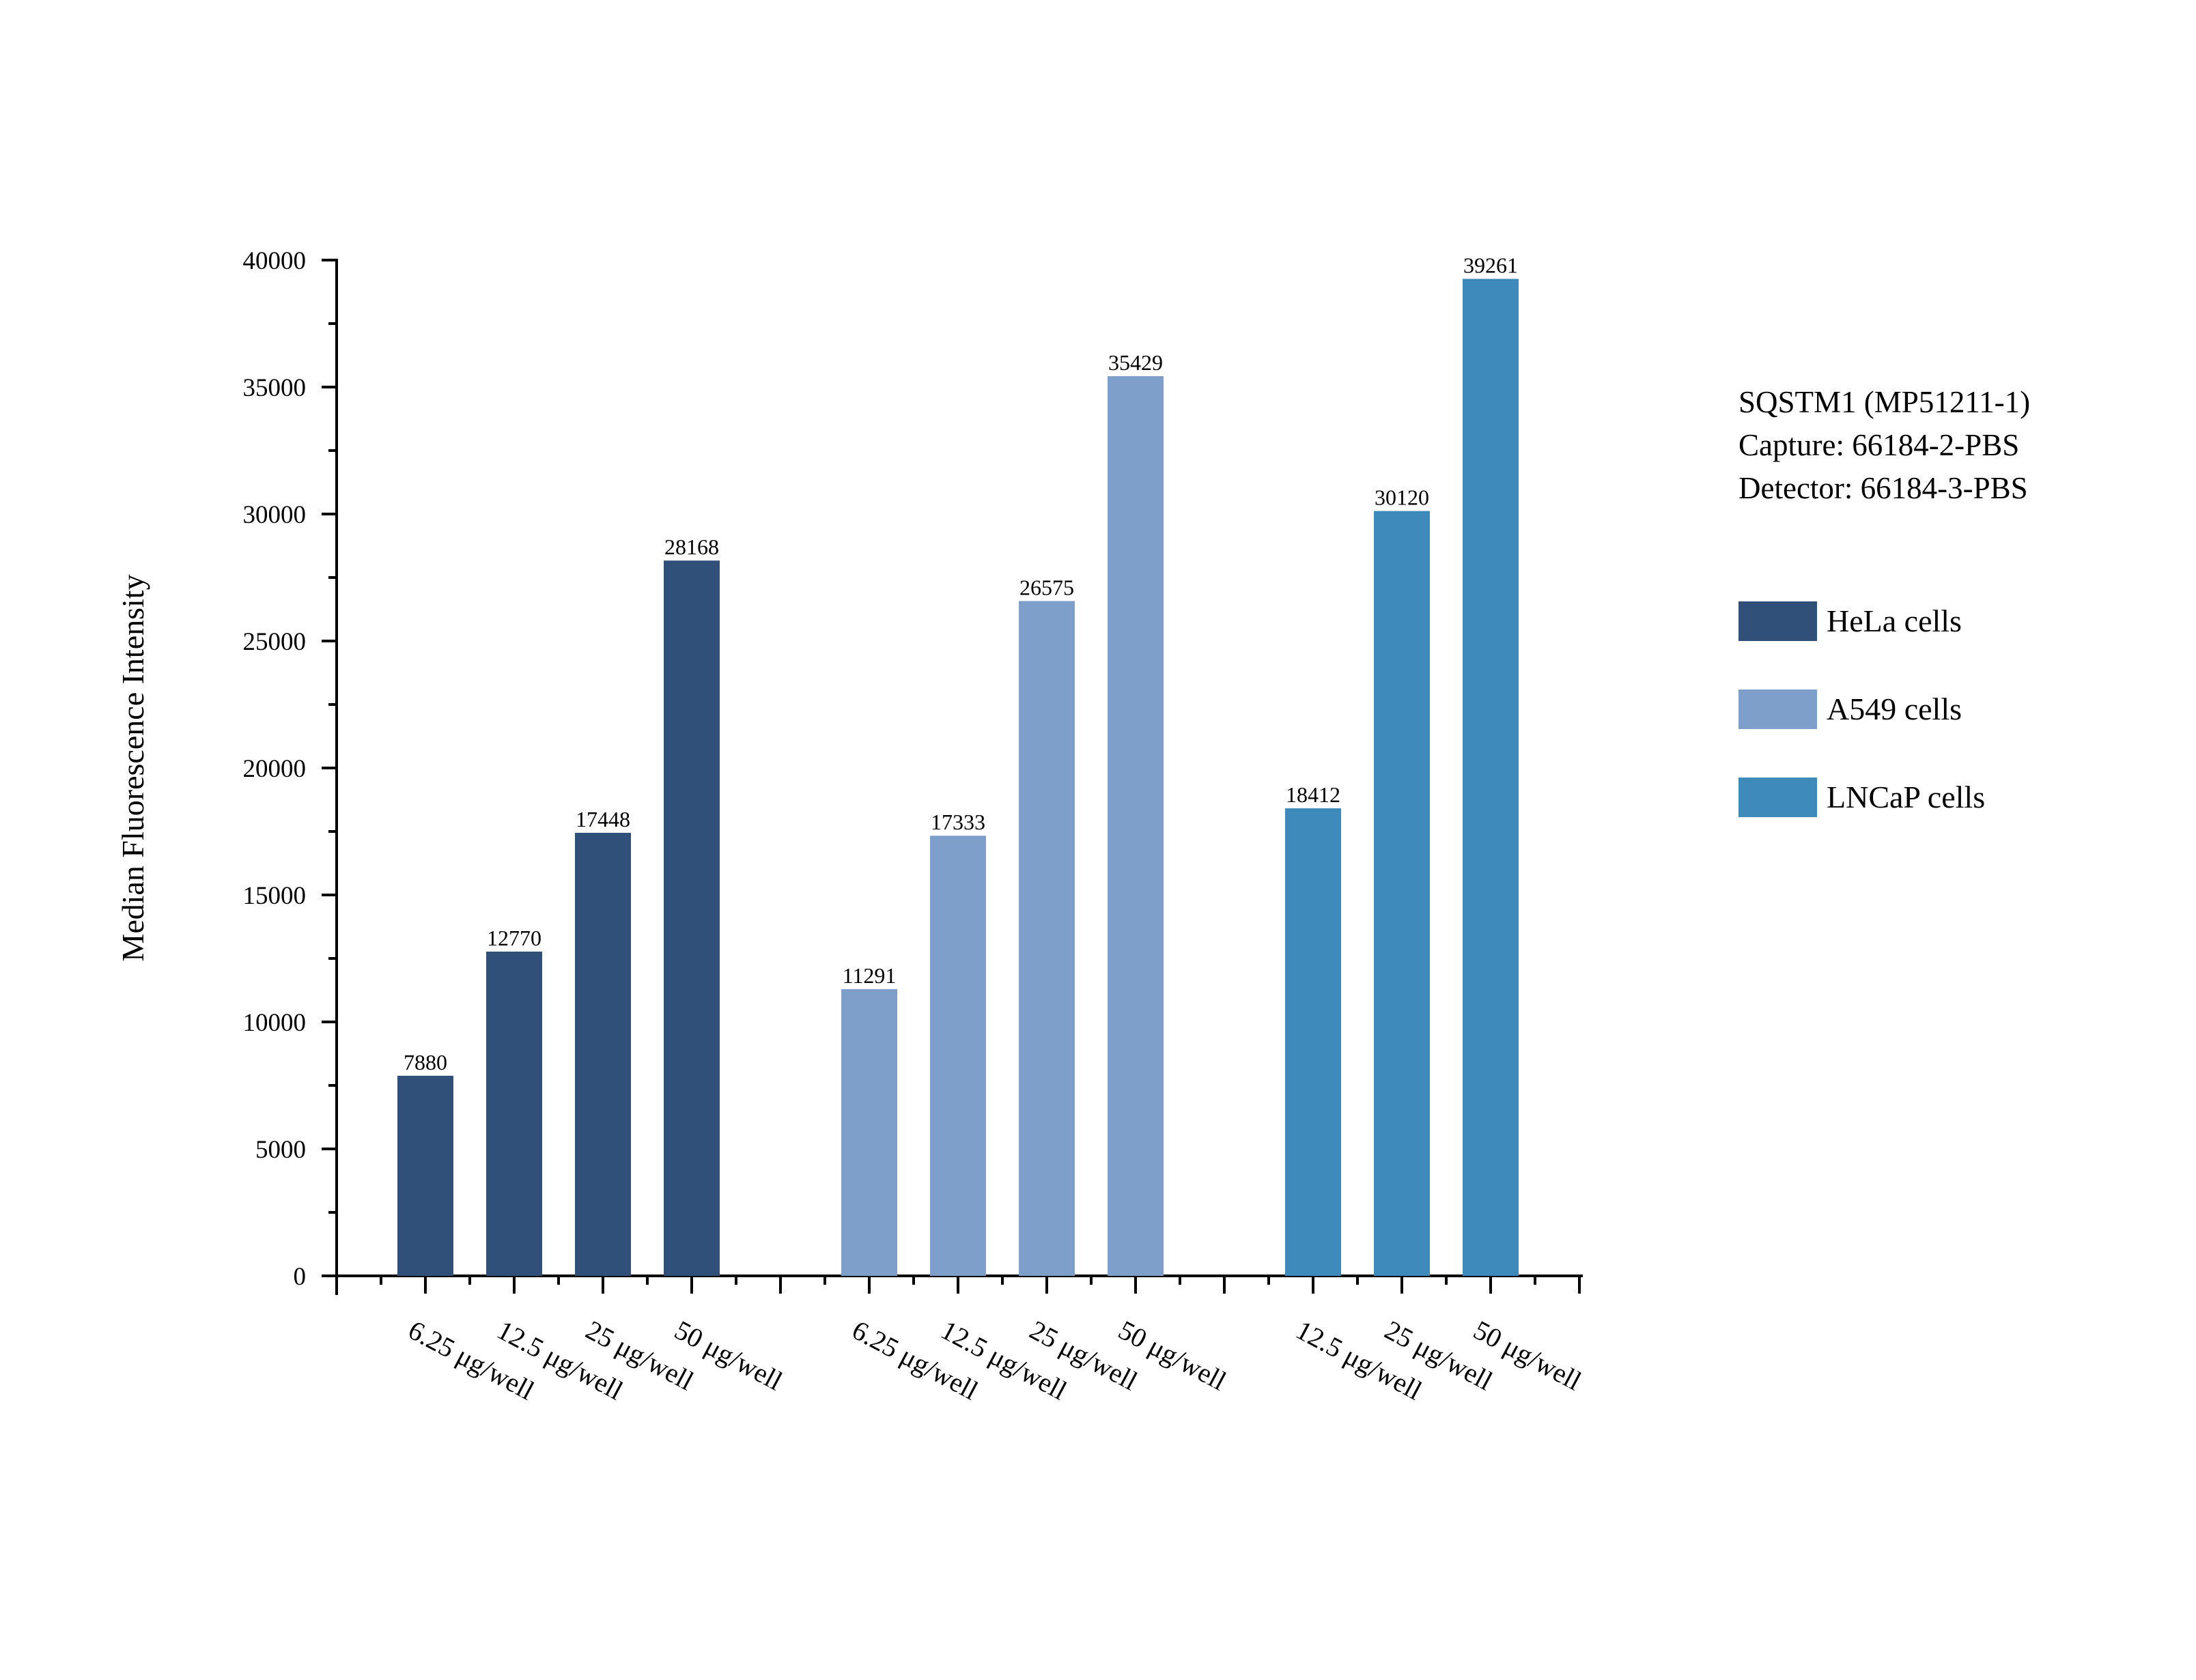  I want to click on data-label: 30120, so click(1402, 497).